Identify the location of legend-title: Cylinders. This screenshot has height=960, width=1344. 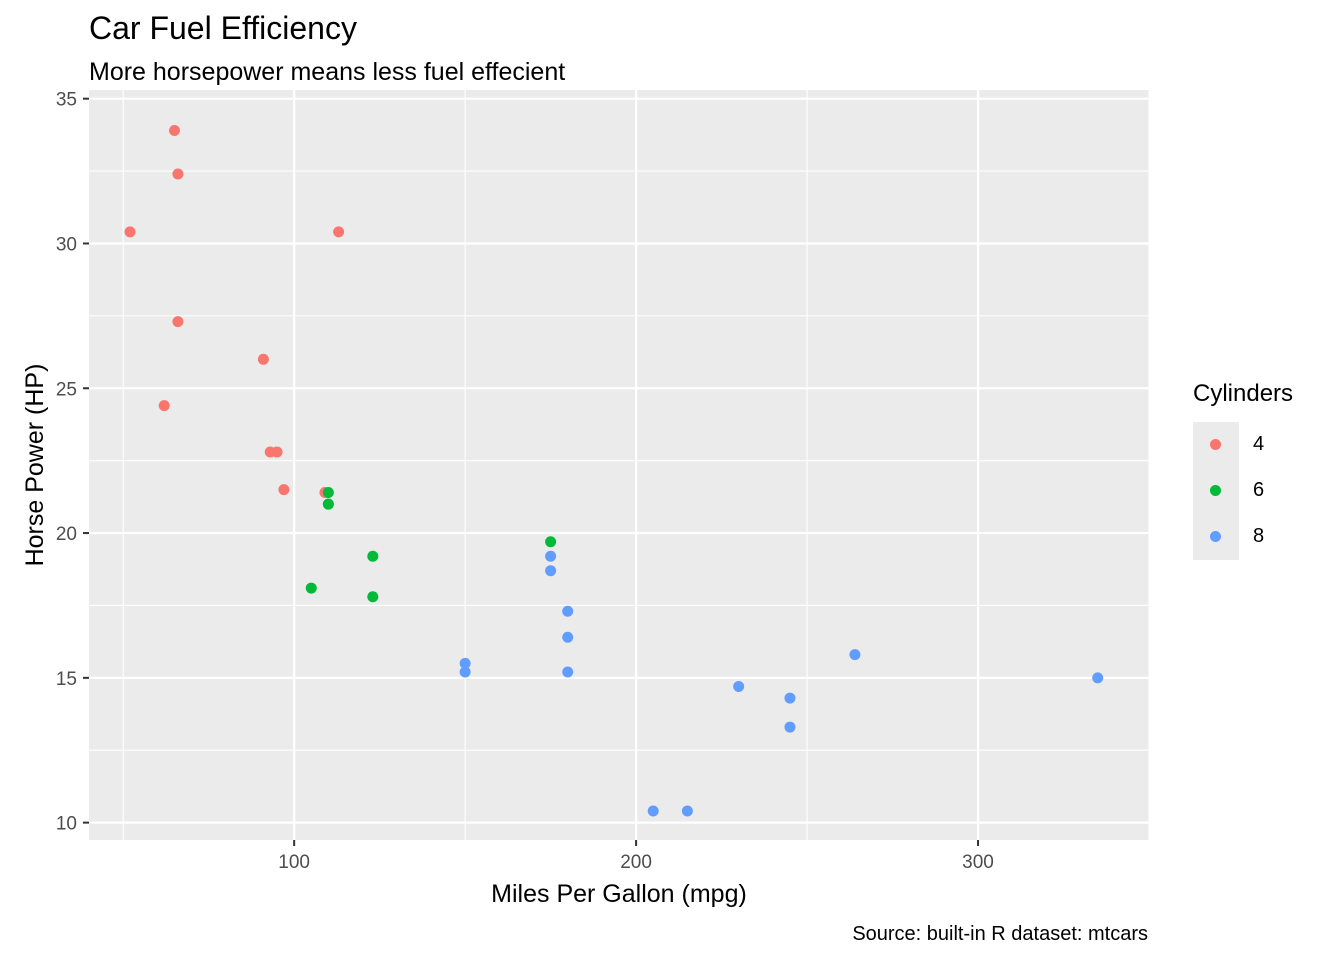
(1243, 393).